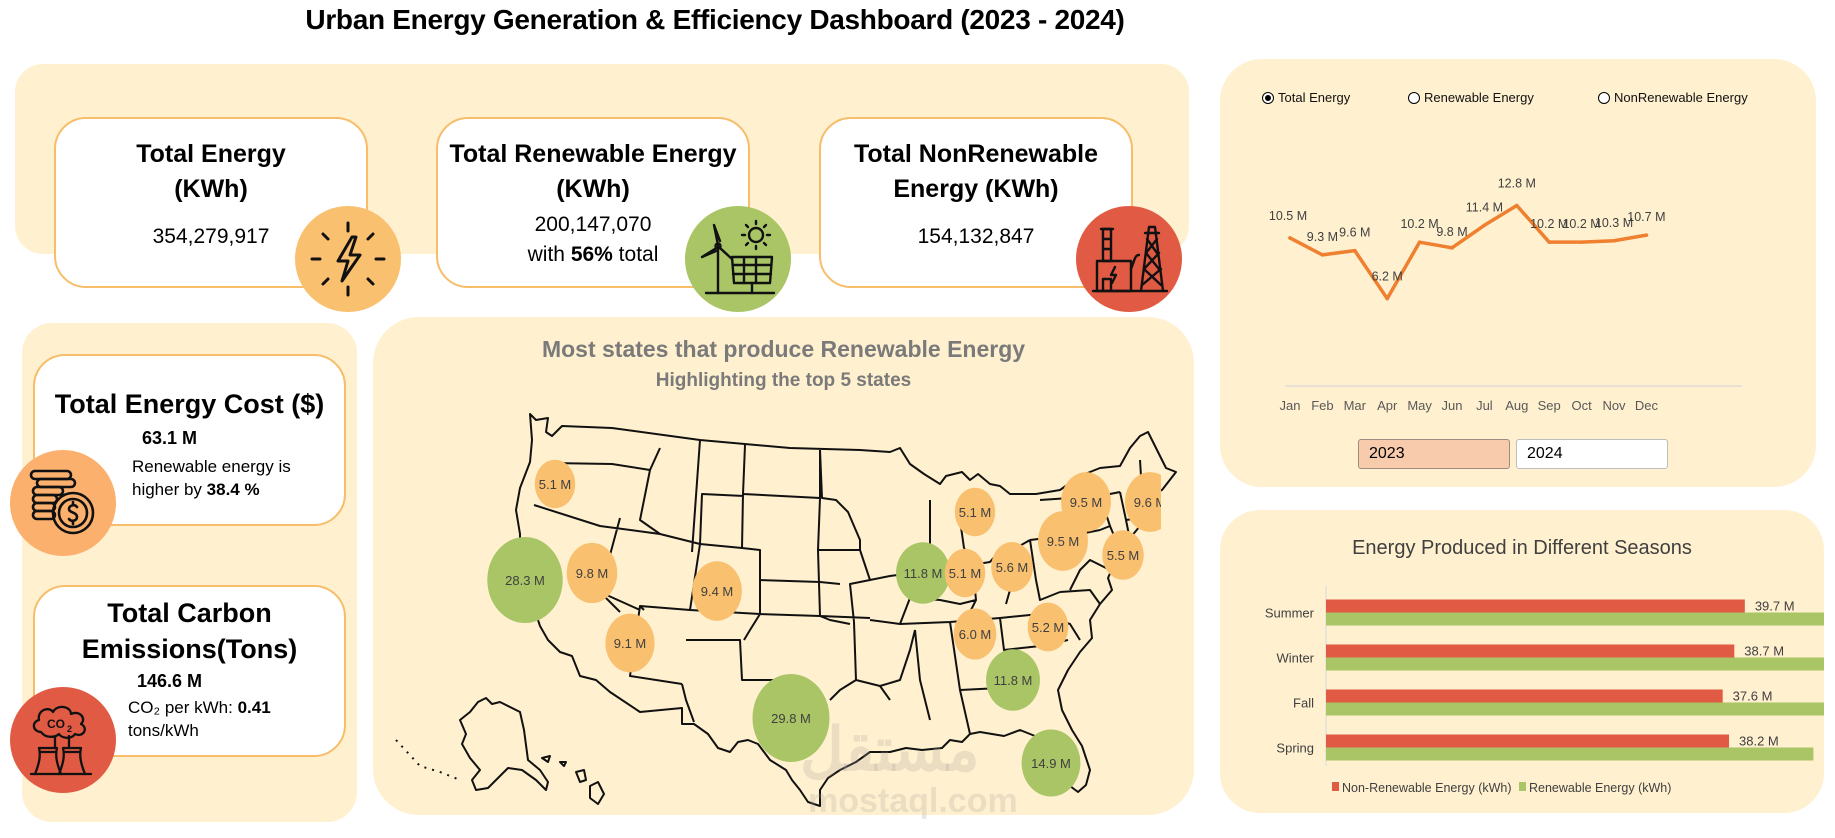  I want to click on nonrenewable-value: 154,132,847, so click(976, 236).